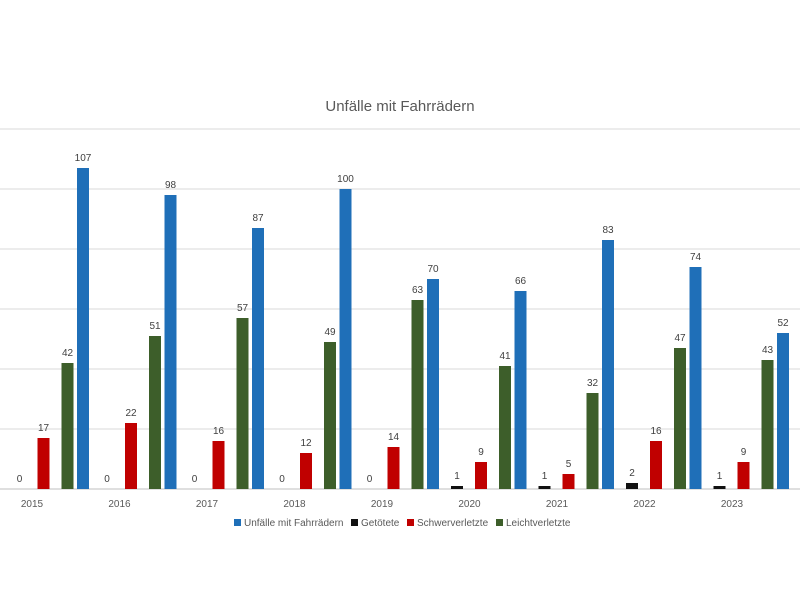 This screenshot has width=800, height=600. I want to click on bar-schwerverletzte-2021, so click(568, 481).